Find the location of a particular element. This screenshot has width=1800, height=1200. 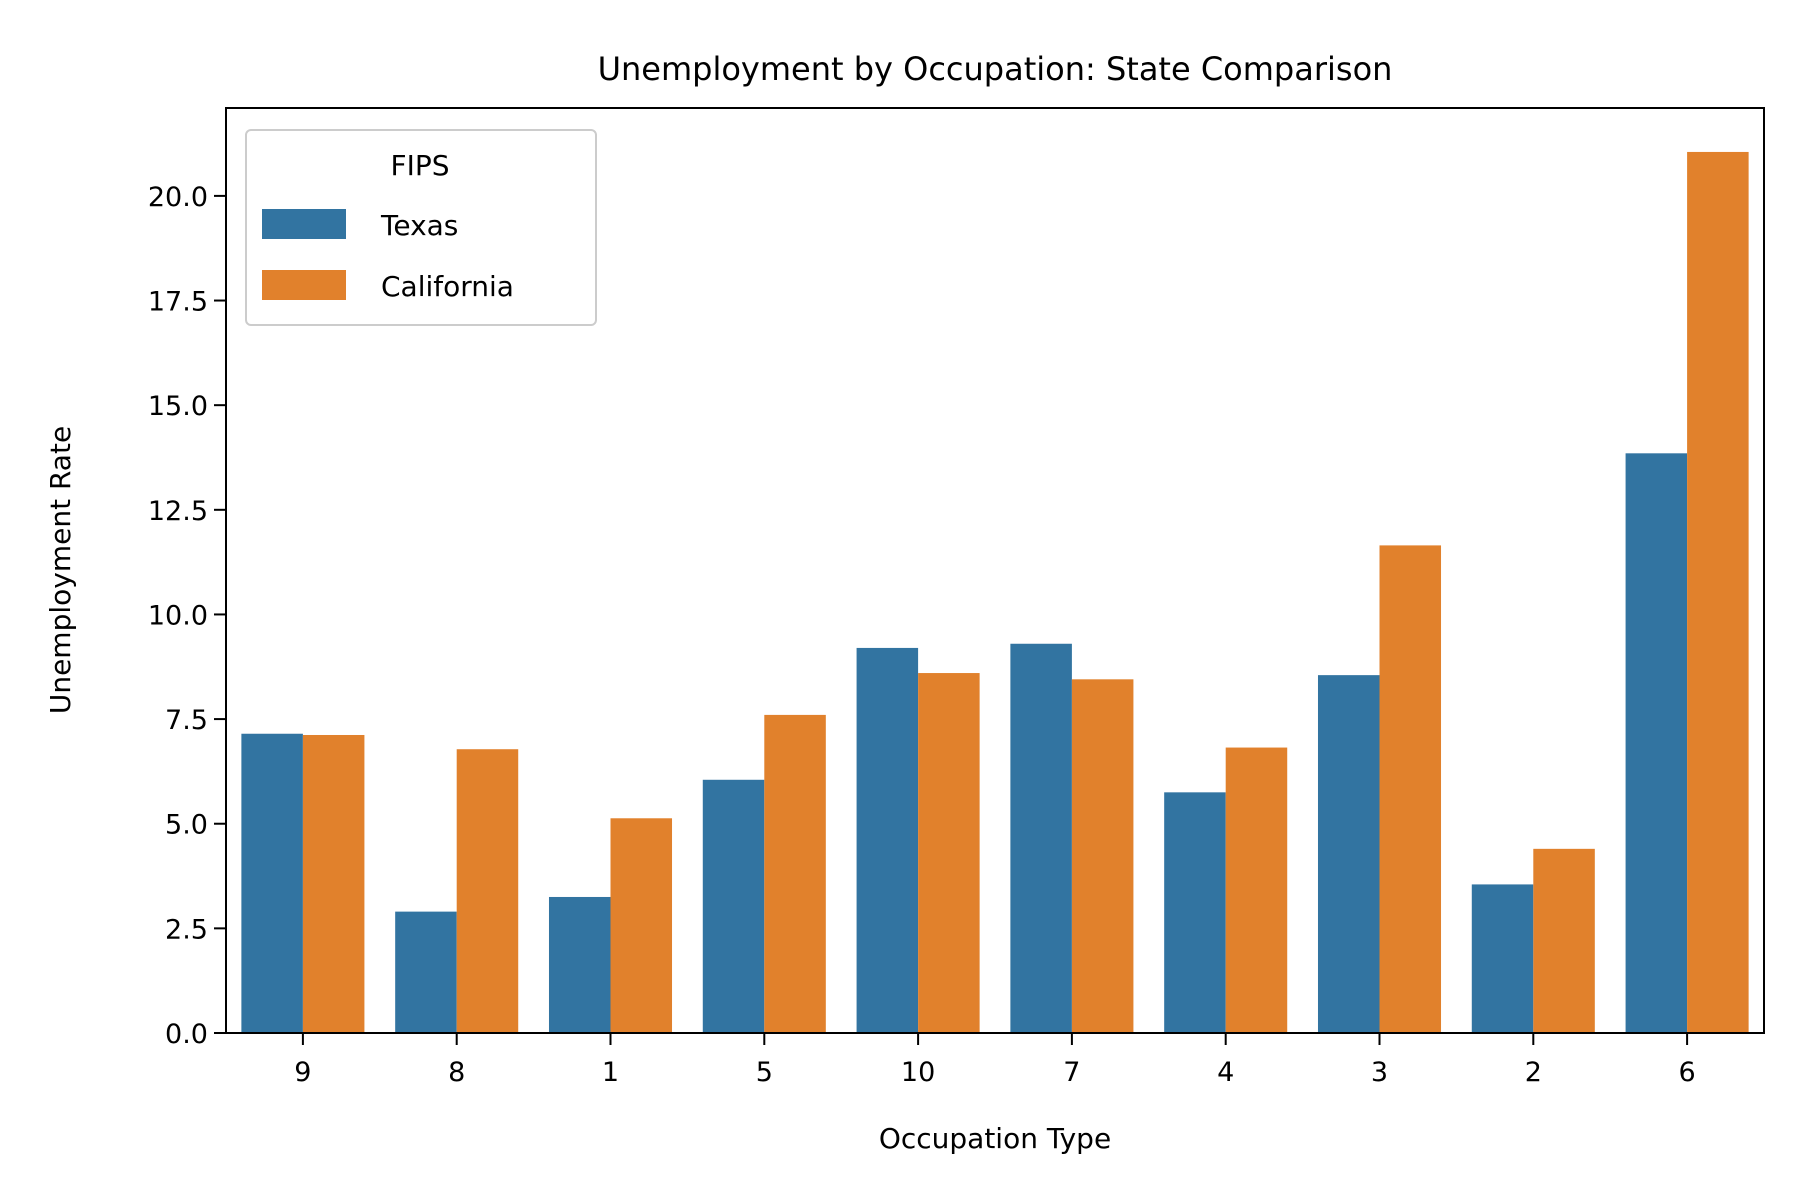

y-tick-label: 20.0 is located at coordinates (178, 197).